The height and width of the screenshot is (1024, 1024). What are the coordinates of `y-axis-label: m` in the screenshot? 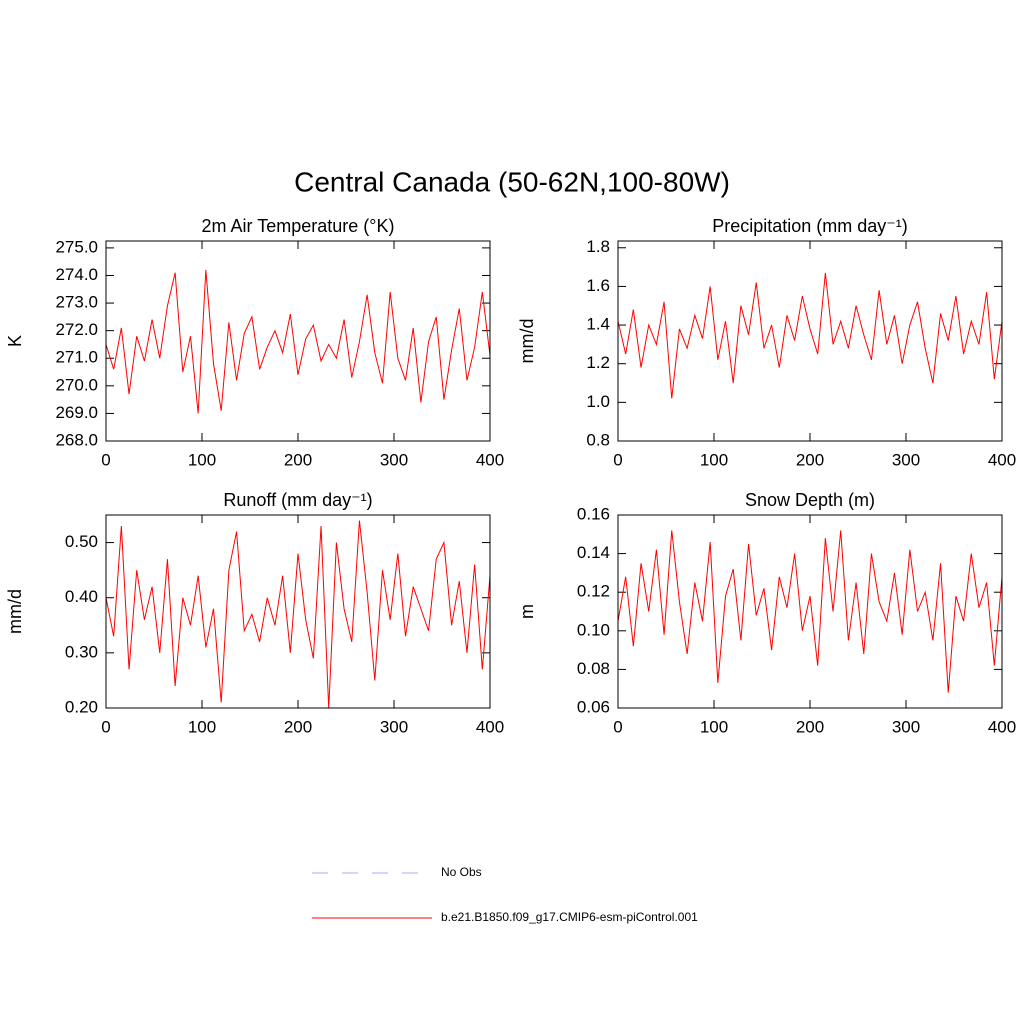 It's located at (527, 611).